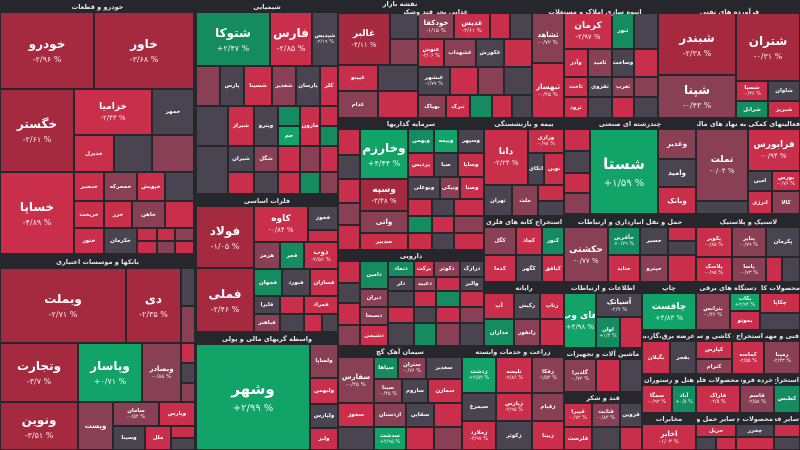  I want to click on treemap-tile: خساپا -۴/۸۹ %, so click(37, 213).